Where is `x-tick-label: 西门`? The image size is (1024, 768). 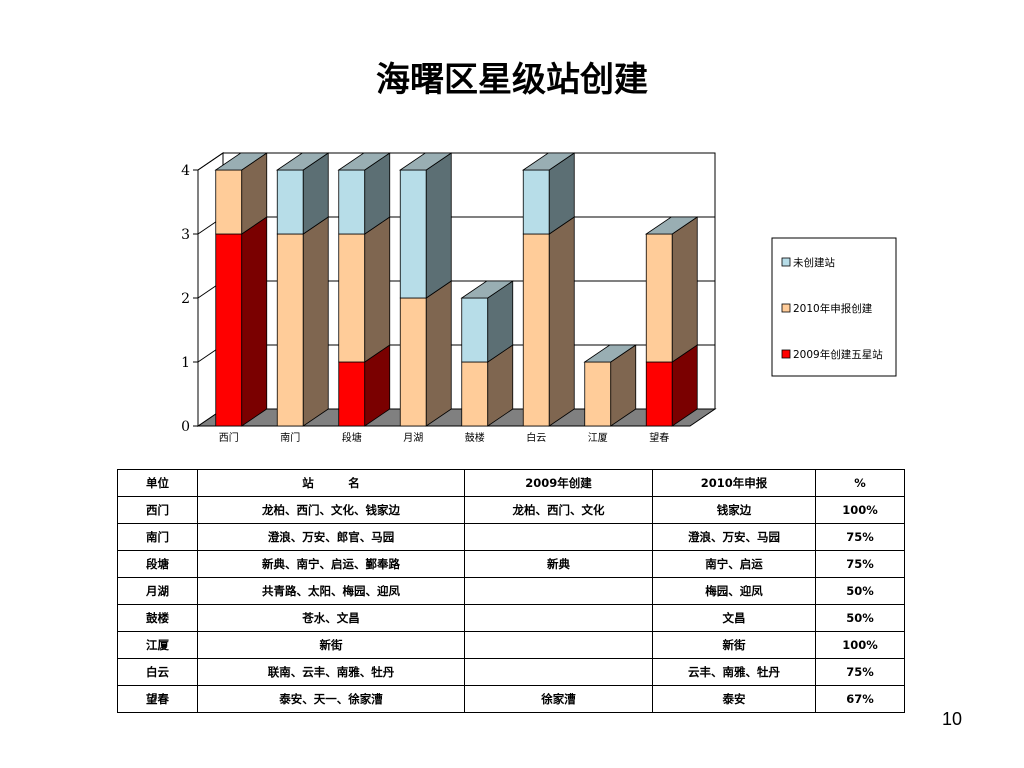
x-tick-label: 西门 is located at coordinates (229, 437).